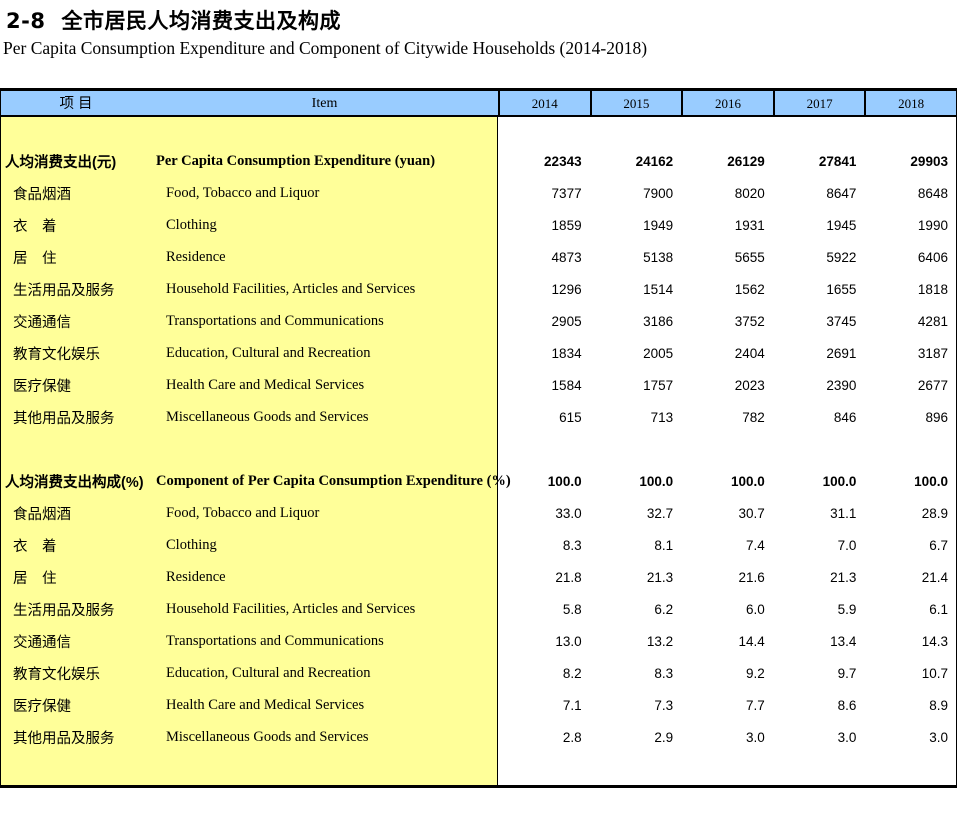 This screenshot has height=823, width=957. Describe the element at coordinates (662, 417) in the screenshot. I see `value-2015: 713` at that location.